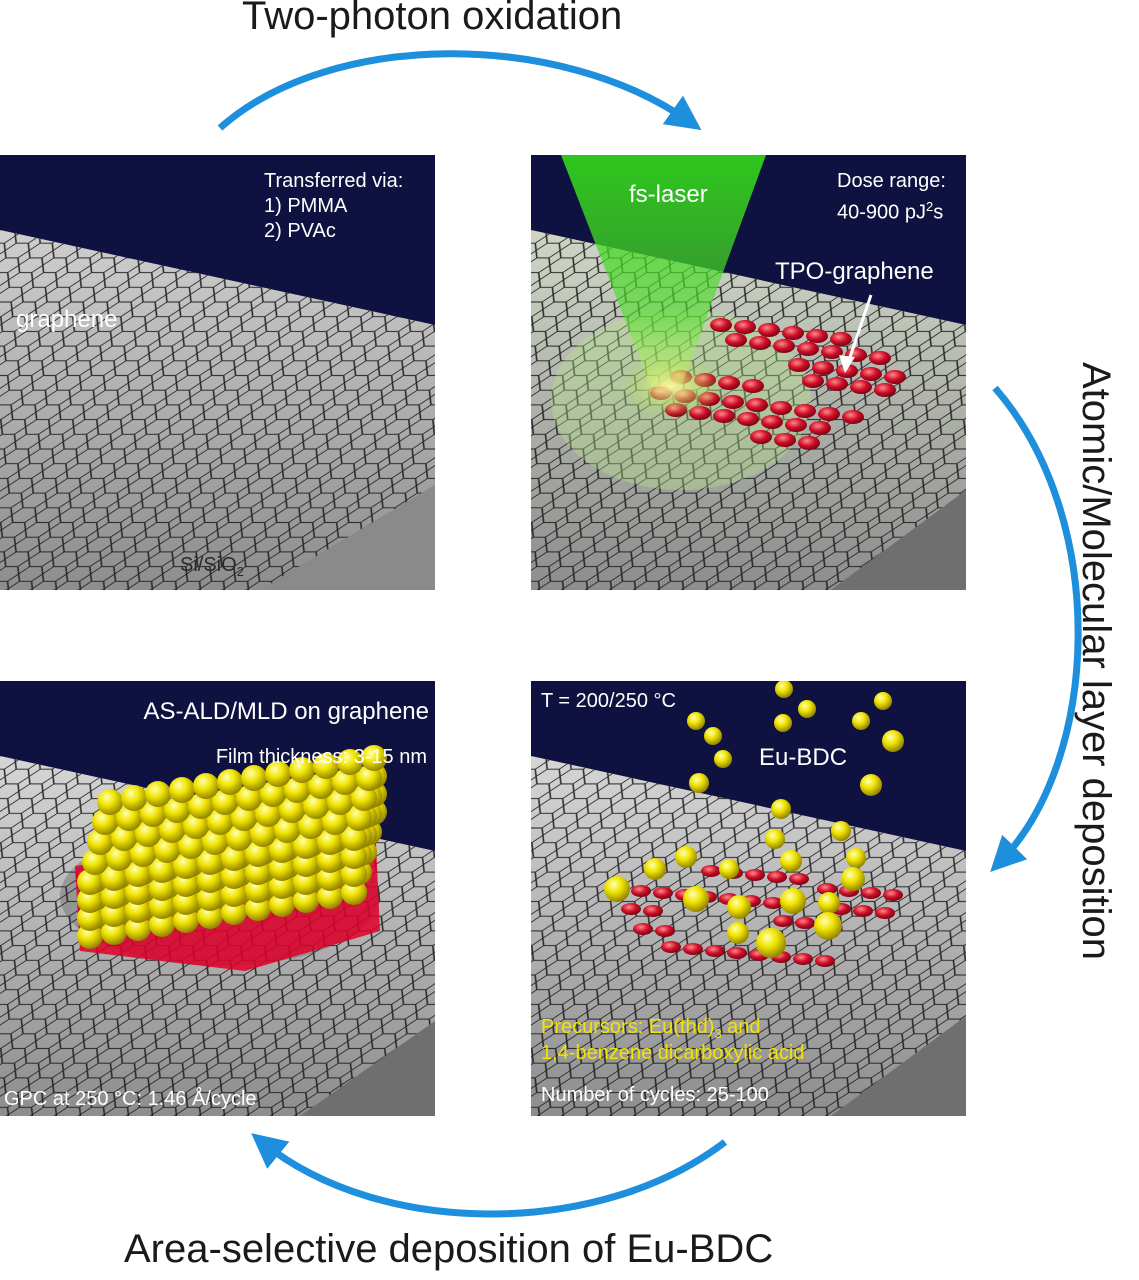 The image size is (1139, 1280). I want to click on film-panel-title: AS-ALD/MLD on graphene, so click(286, 711).